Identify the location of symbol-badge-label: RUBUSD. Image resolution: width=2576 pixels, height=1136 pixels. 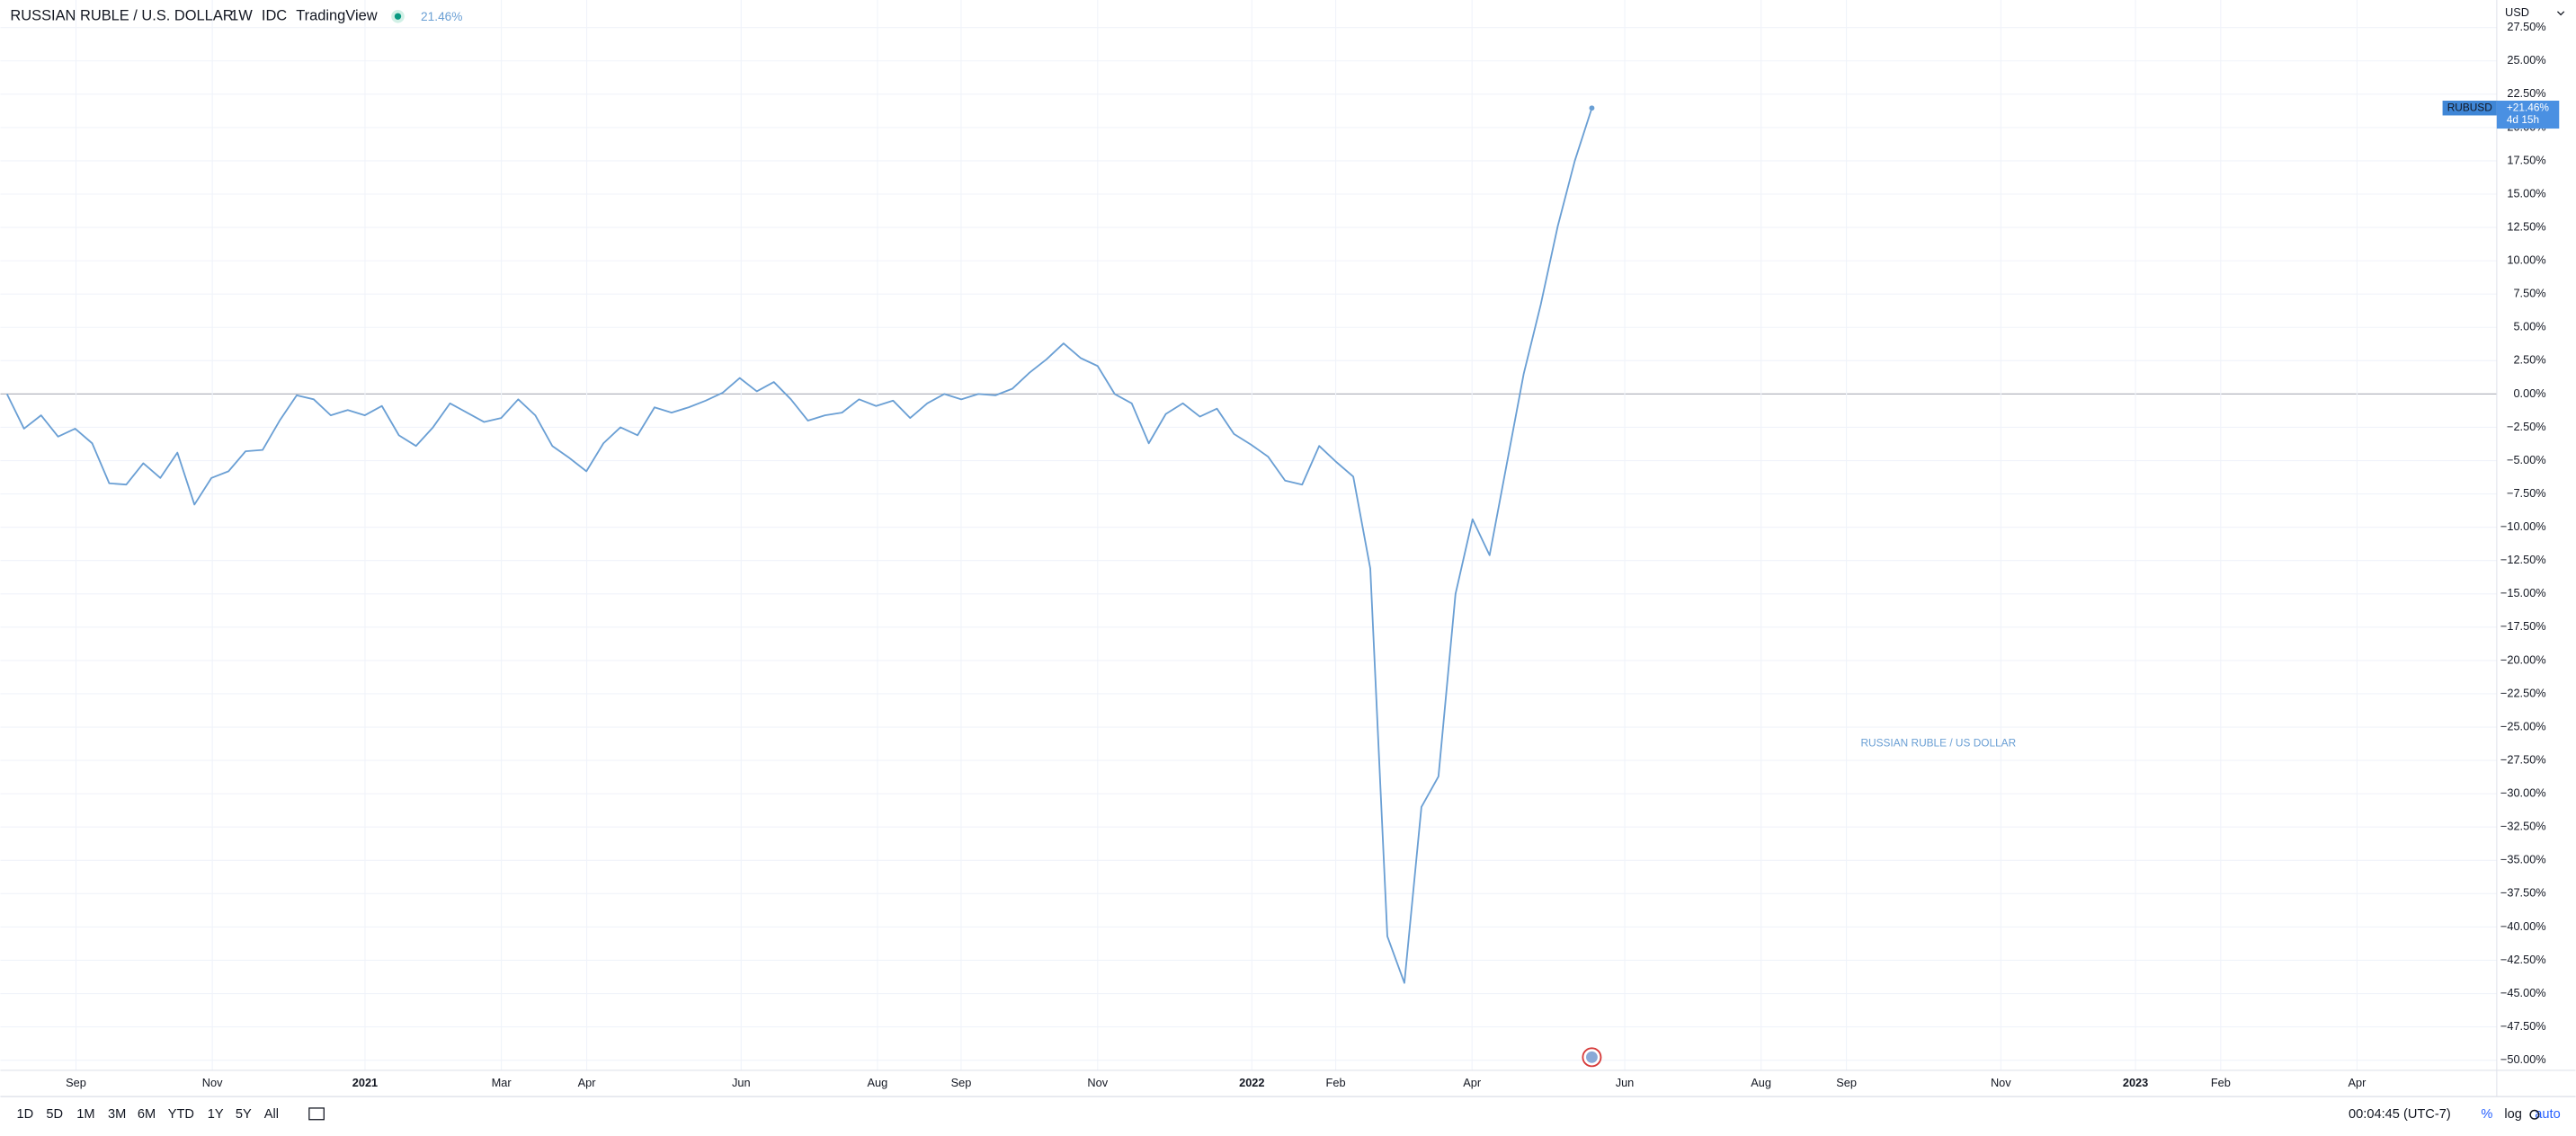
(2470, 107).